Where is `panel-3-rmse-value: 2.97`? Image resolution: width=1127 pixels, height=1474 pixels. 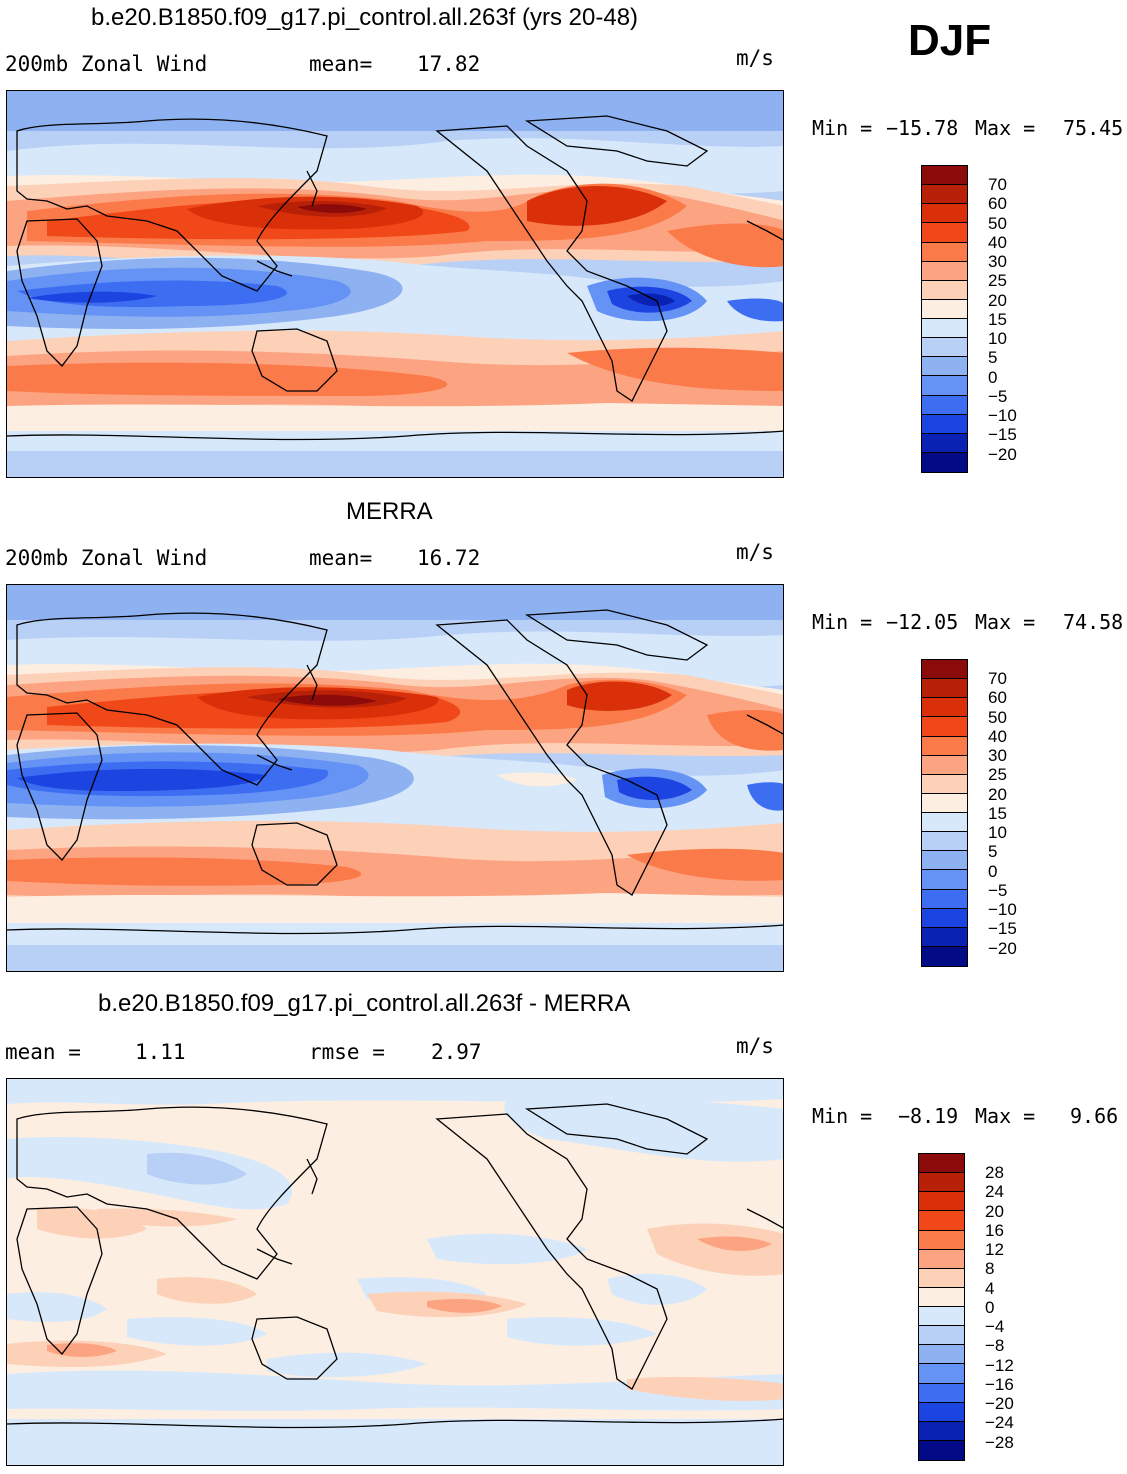 panel-3-rmse-value: 2.97 is located at coordinates (456, 1052).